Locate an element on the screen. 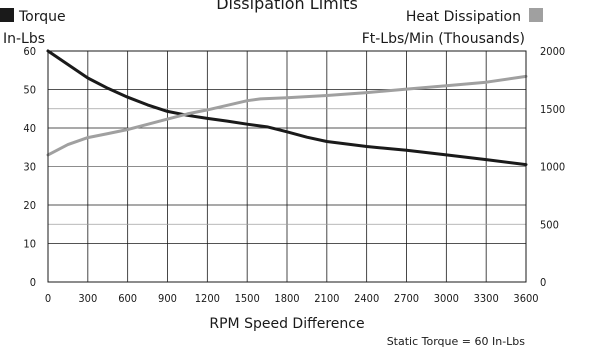  x-tick-label: 1200 is located at coordinates (207, 298).